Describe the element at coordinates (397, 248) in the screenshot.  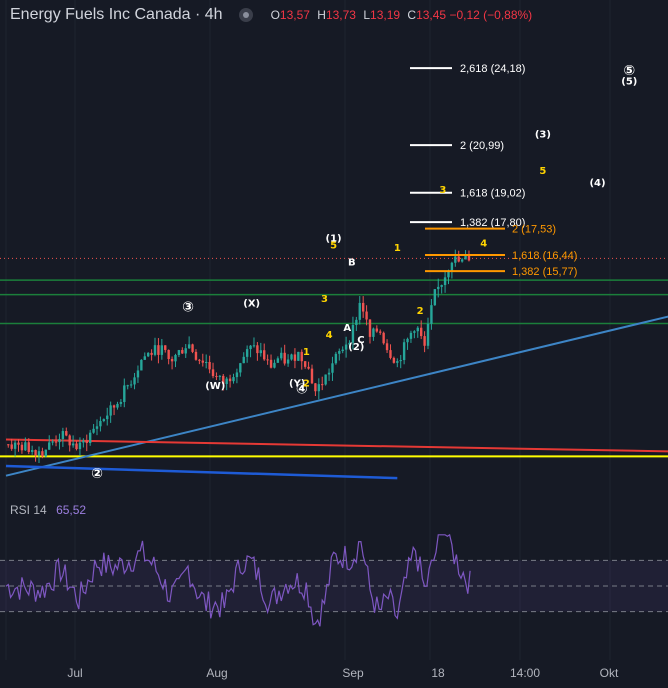
I see `wave-label: 1` at that location.